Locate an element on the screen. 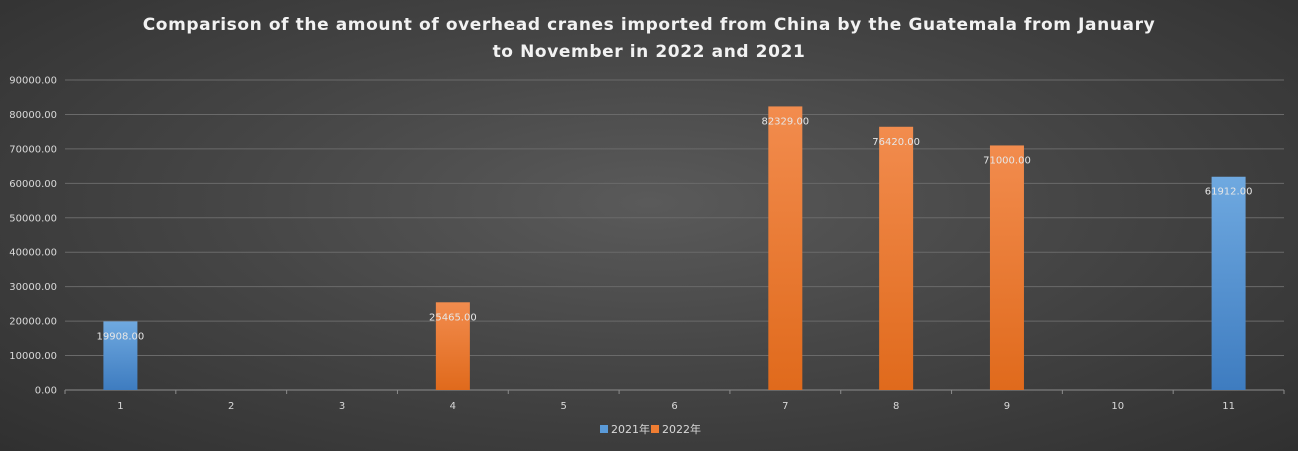 The image size is (1298, 451). y-tick-label: 10000.00 is located at coordinates (33, 356).